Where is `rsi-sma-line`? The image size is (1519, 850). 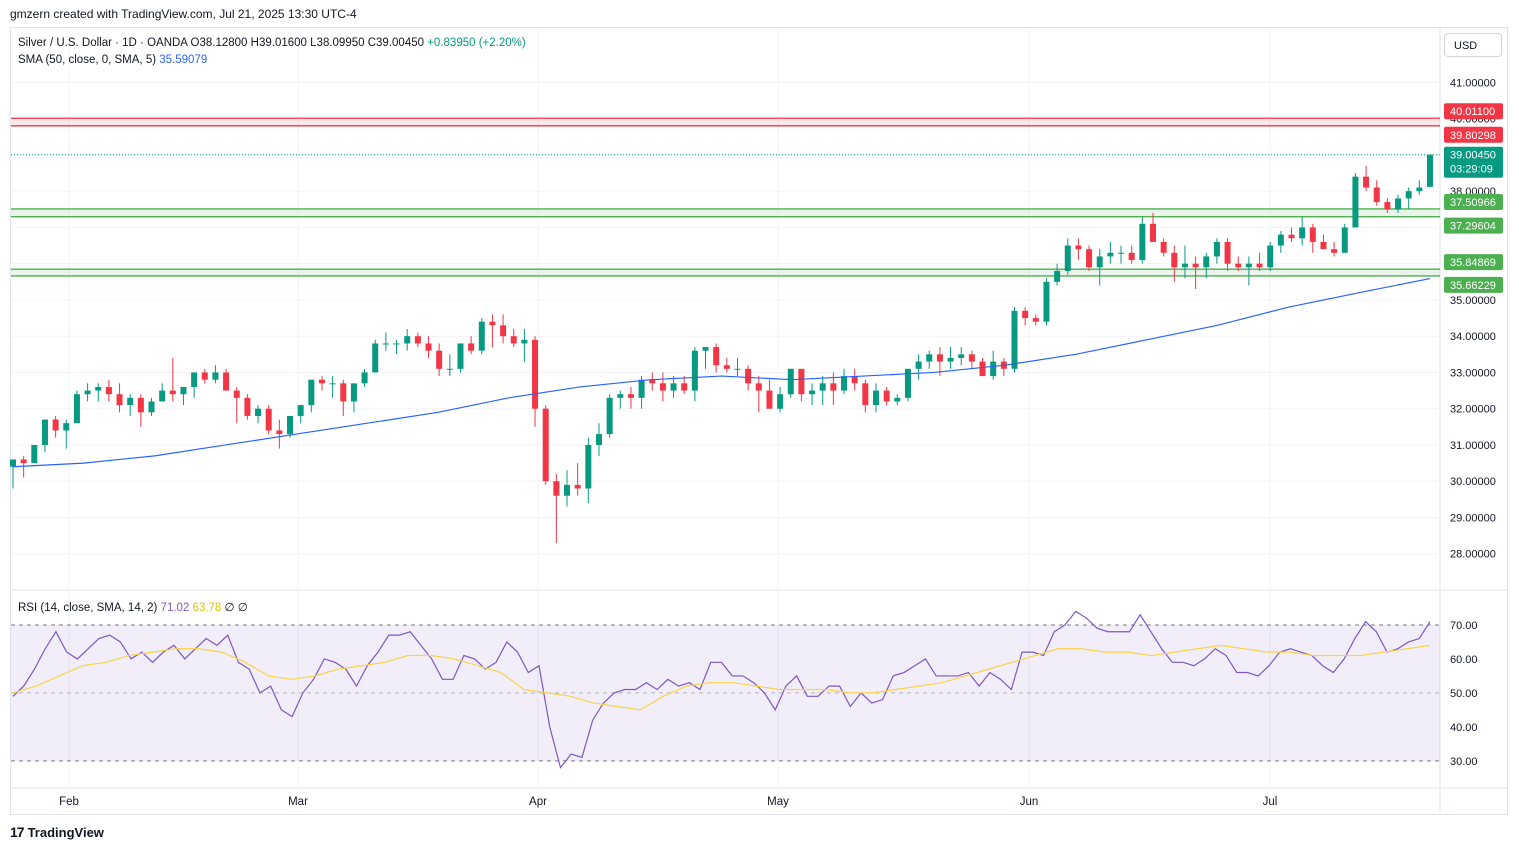 rsi-sma-line is located at coordinates (721, 677).